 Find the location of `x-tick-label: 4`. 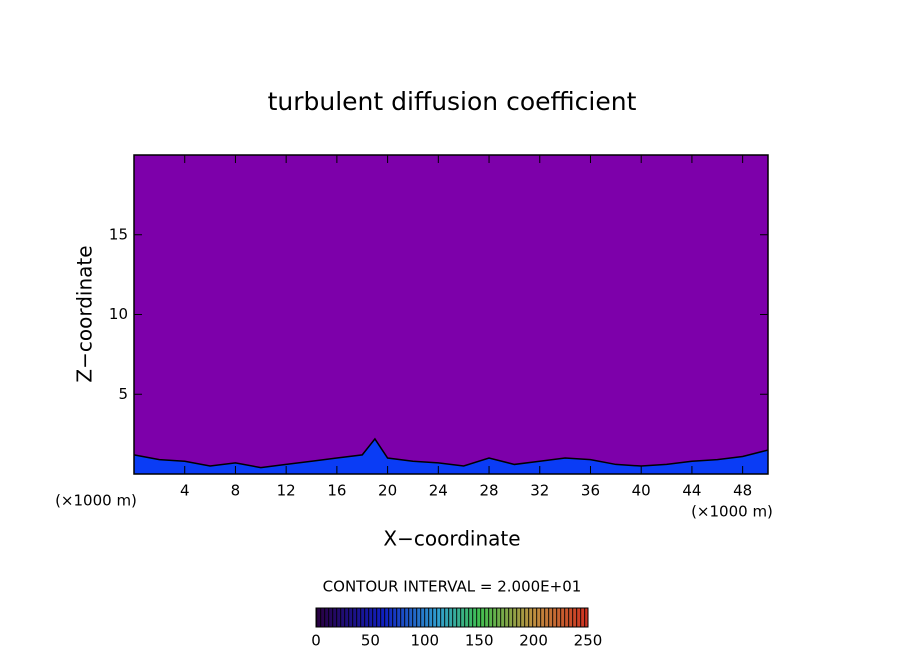

x-tick-label: 4 is located at coordinates (185, 491).